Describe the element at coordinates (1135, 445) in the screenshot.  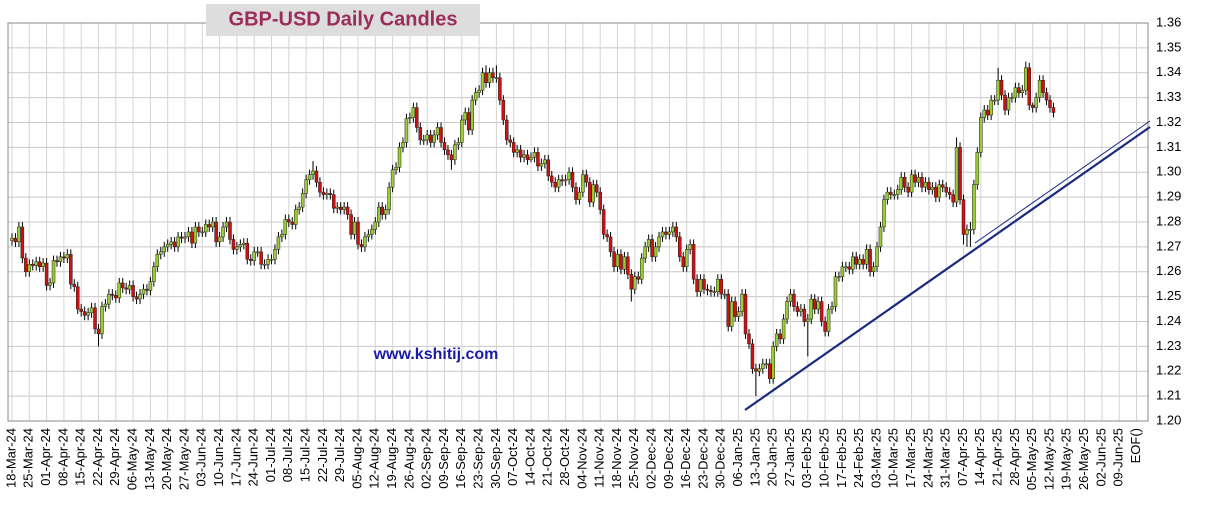
I see `x-tick-label: EOF()` at that location.